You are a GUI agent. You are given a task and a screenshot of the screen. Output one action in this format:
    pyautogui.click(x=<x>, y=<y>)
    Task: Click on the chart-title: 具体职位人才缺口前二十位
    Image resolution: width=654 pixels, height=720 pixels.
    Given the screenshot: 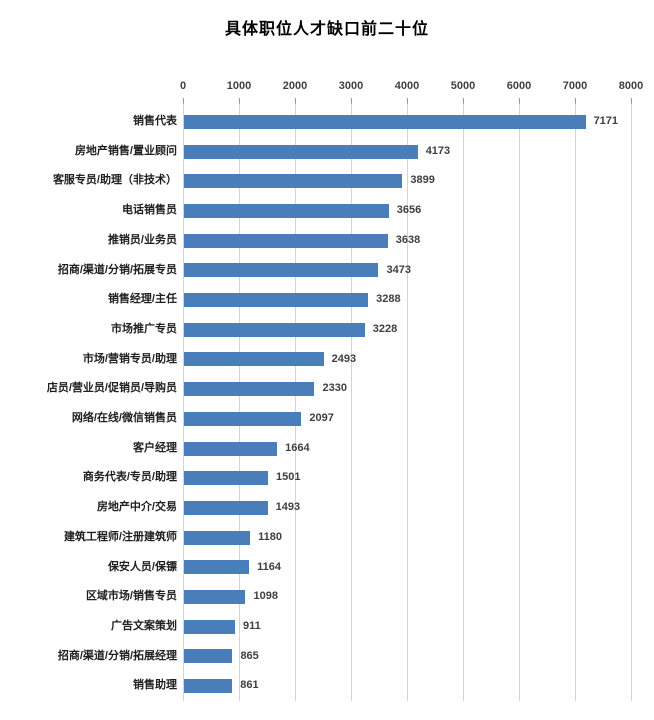 What is the action you would take?
    pyautogui.click(x=326, y=29)
    